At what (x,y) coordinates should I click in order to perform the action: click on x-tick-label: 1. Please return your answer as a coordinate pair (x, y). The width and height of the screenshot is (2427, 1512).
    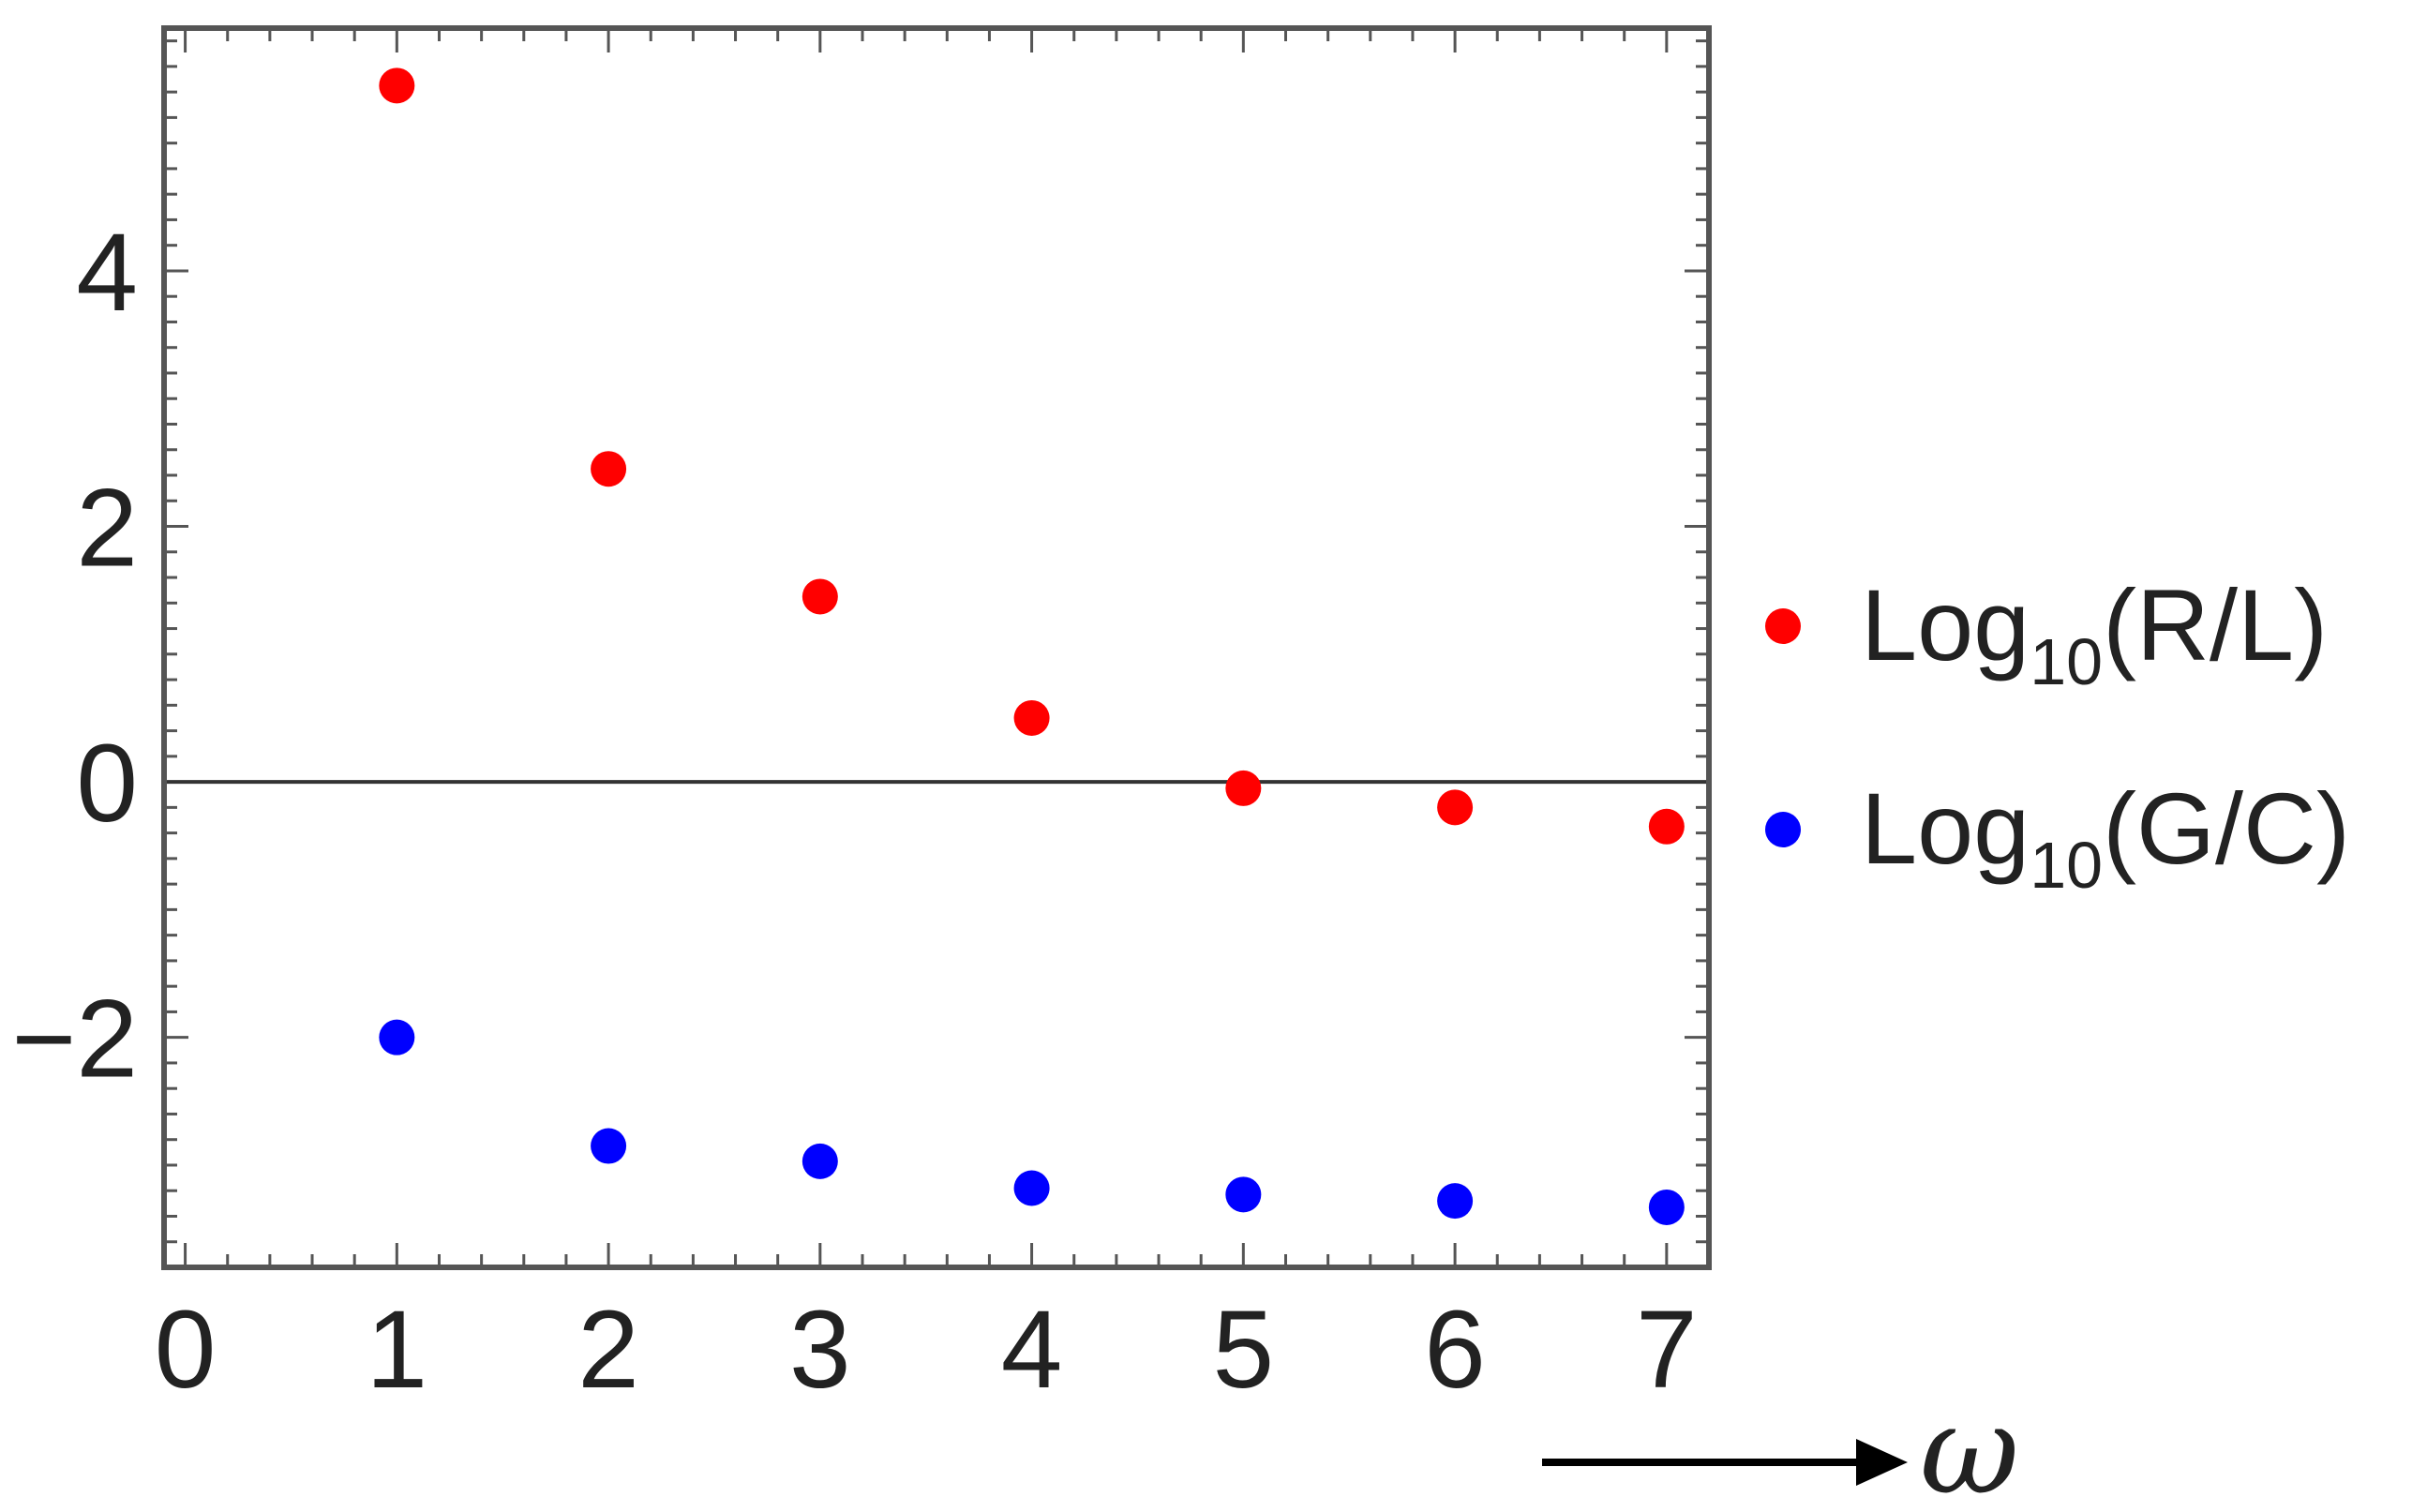
    Looking at the image, I should click on (397, 1350).